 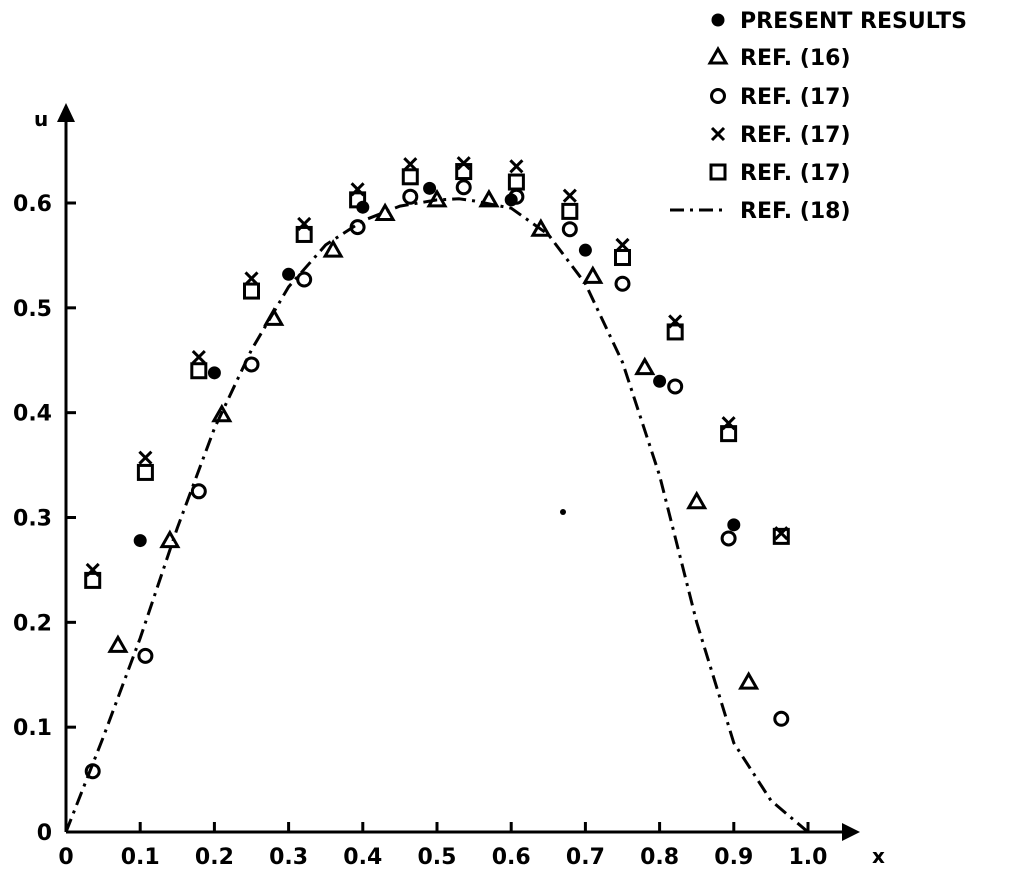 What do you see at coordinates (32, 414) in the screenshot?
I see `y-tick-label: 0.4` at bounding box center [32, 414].